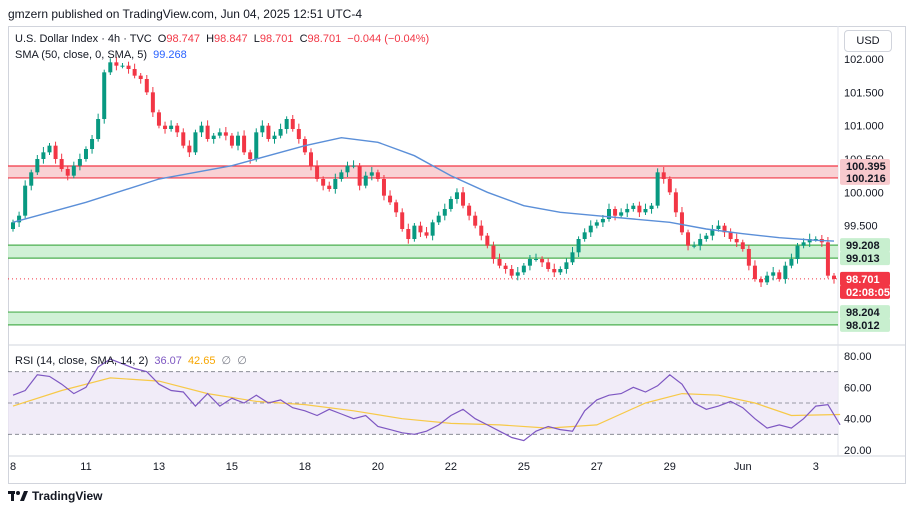 The width and height of the screenshot is (912, 513). I want to click on rsi-extra-2: ∅, so click(242, 361).